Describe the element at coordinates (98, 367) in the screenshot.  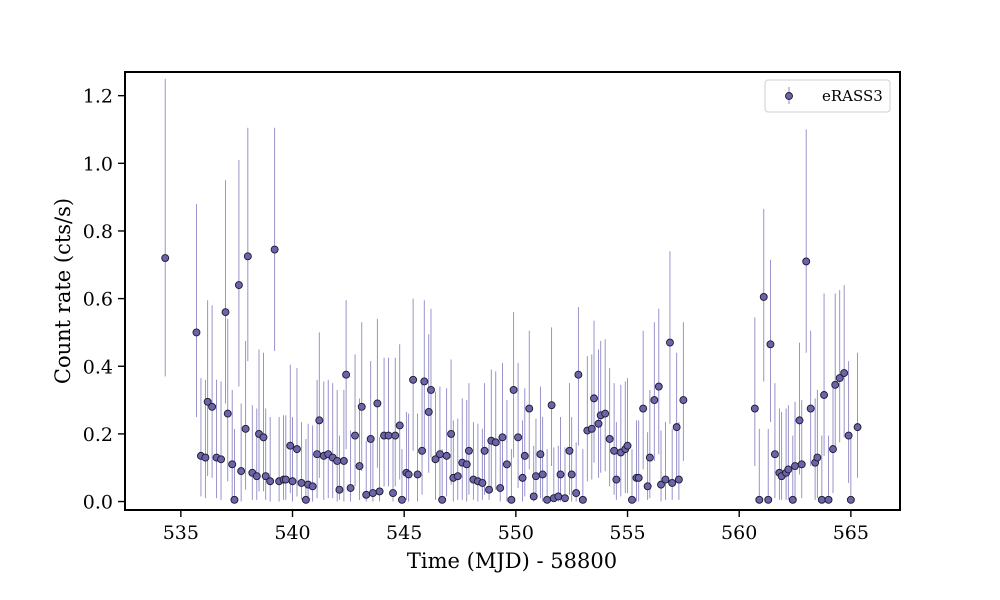
I see `y-tick-label: 0.4` at that location.